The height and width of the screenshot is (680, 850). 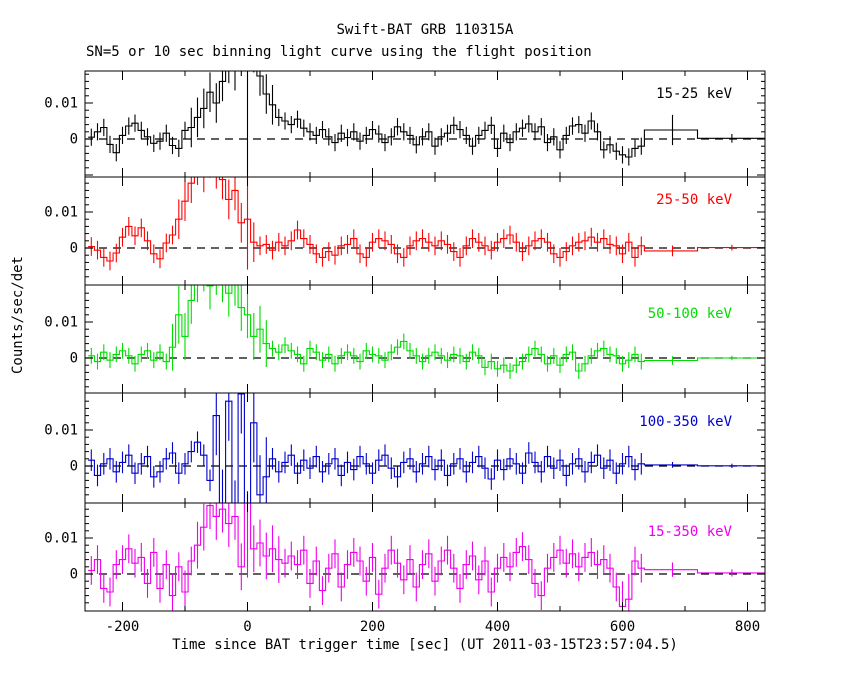 What do you see at coordinates (694, 200) in the screenshot?
I see `band-label-25-50-kev: 25-50 keV` at bounding box center [694, 200].